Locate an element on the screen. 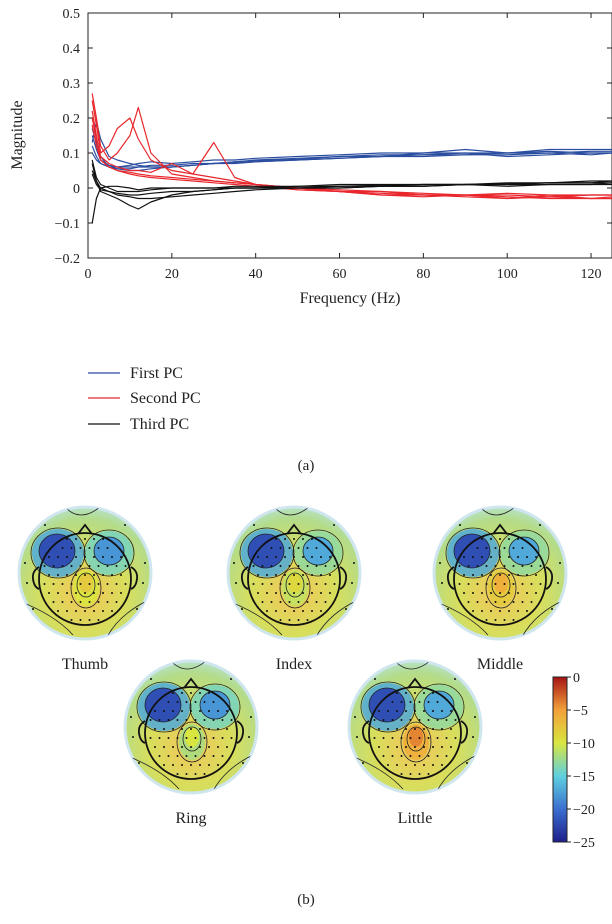  electrode-dots is located at coordinates (415, 726).